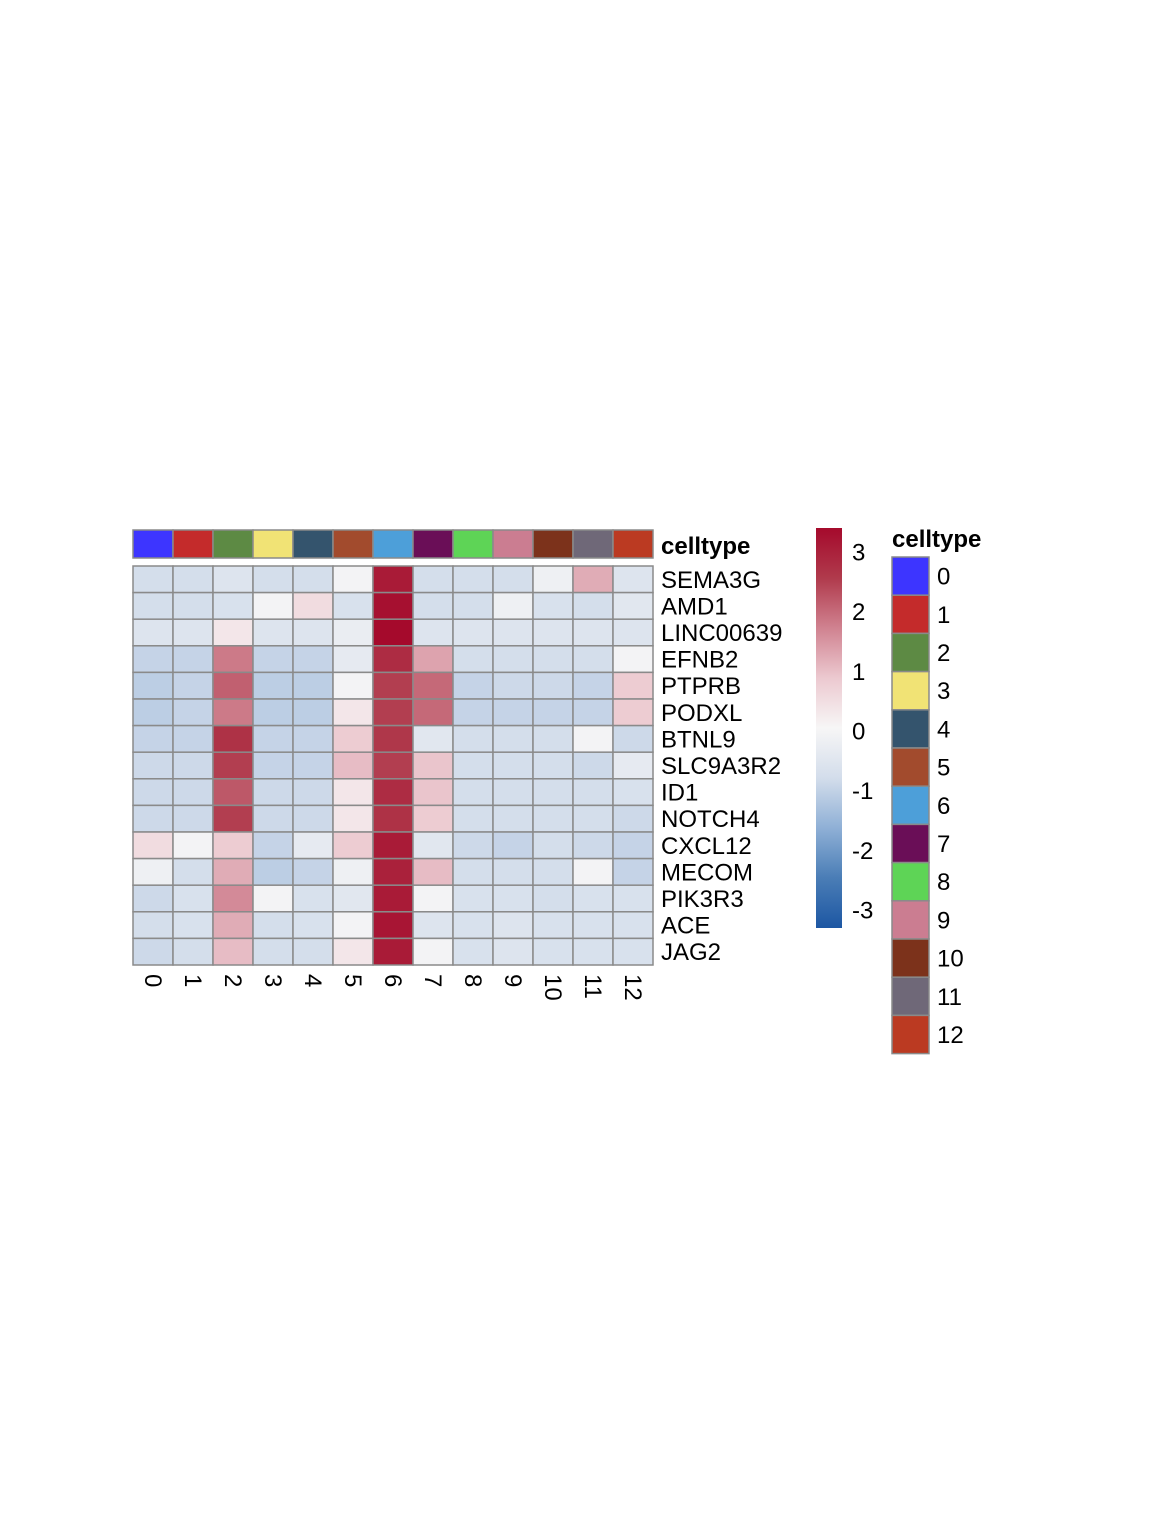  I want to click on column-label: 8, so click(472, 980).